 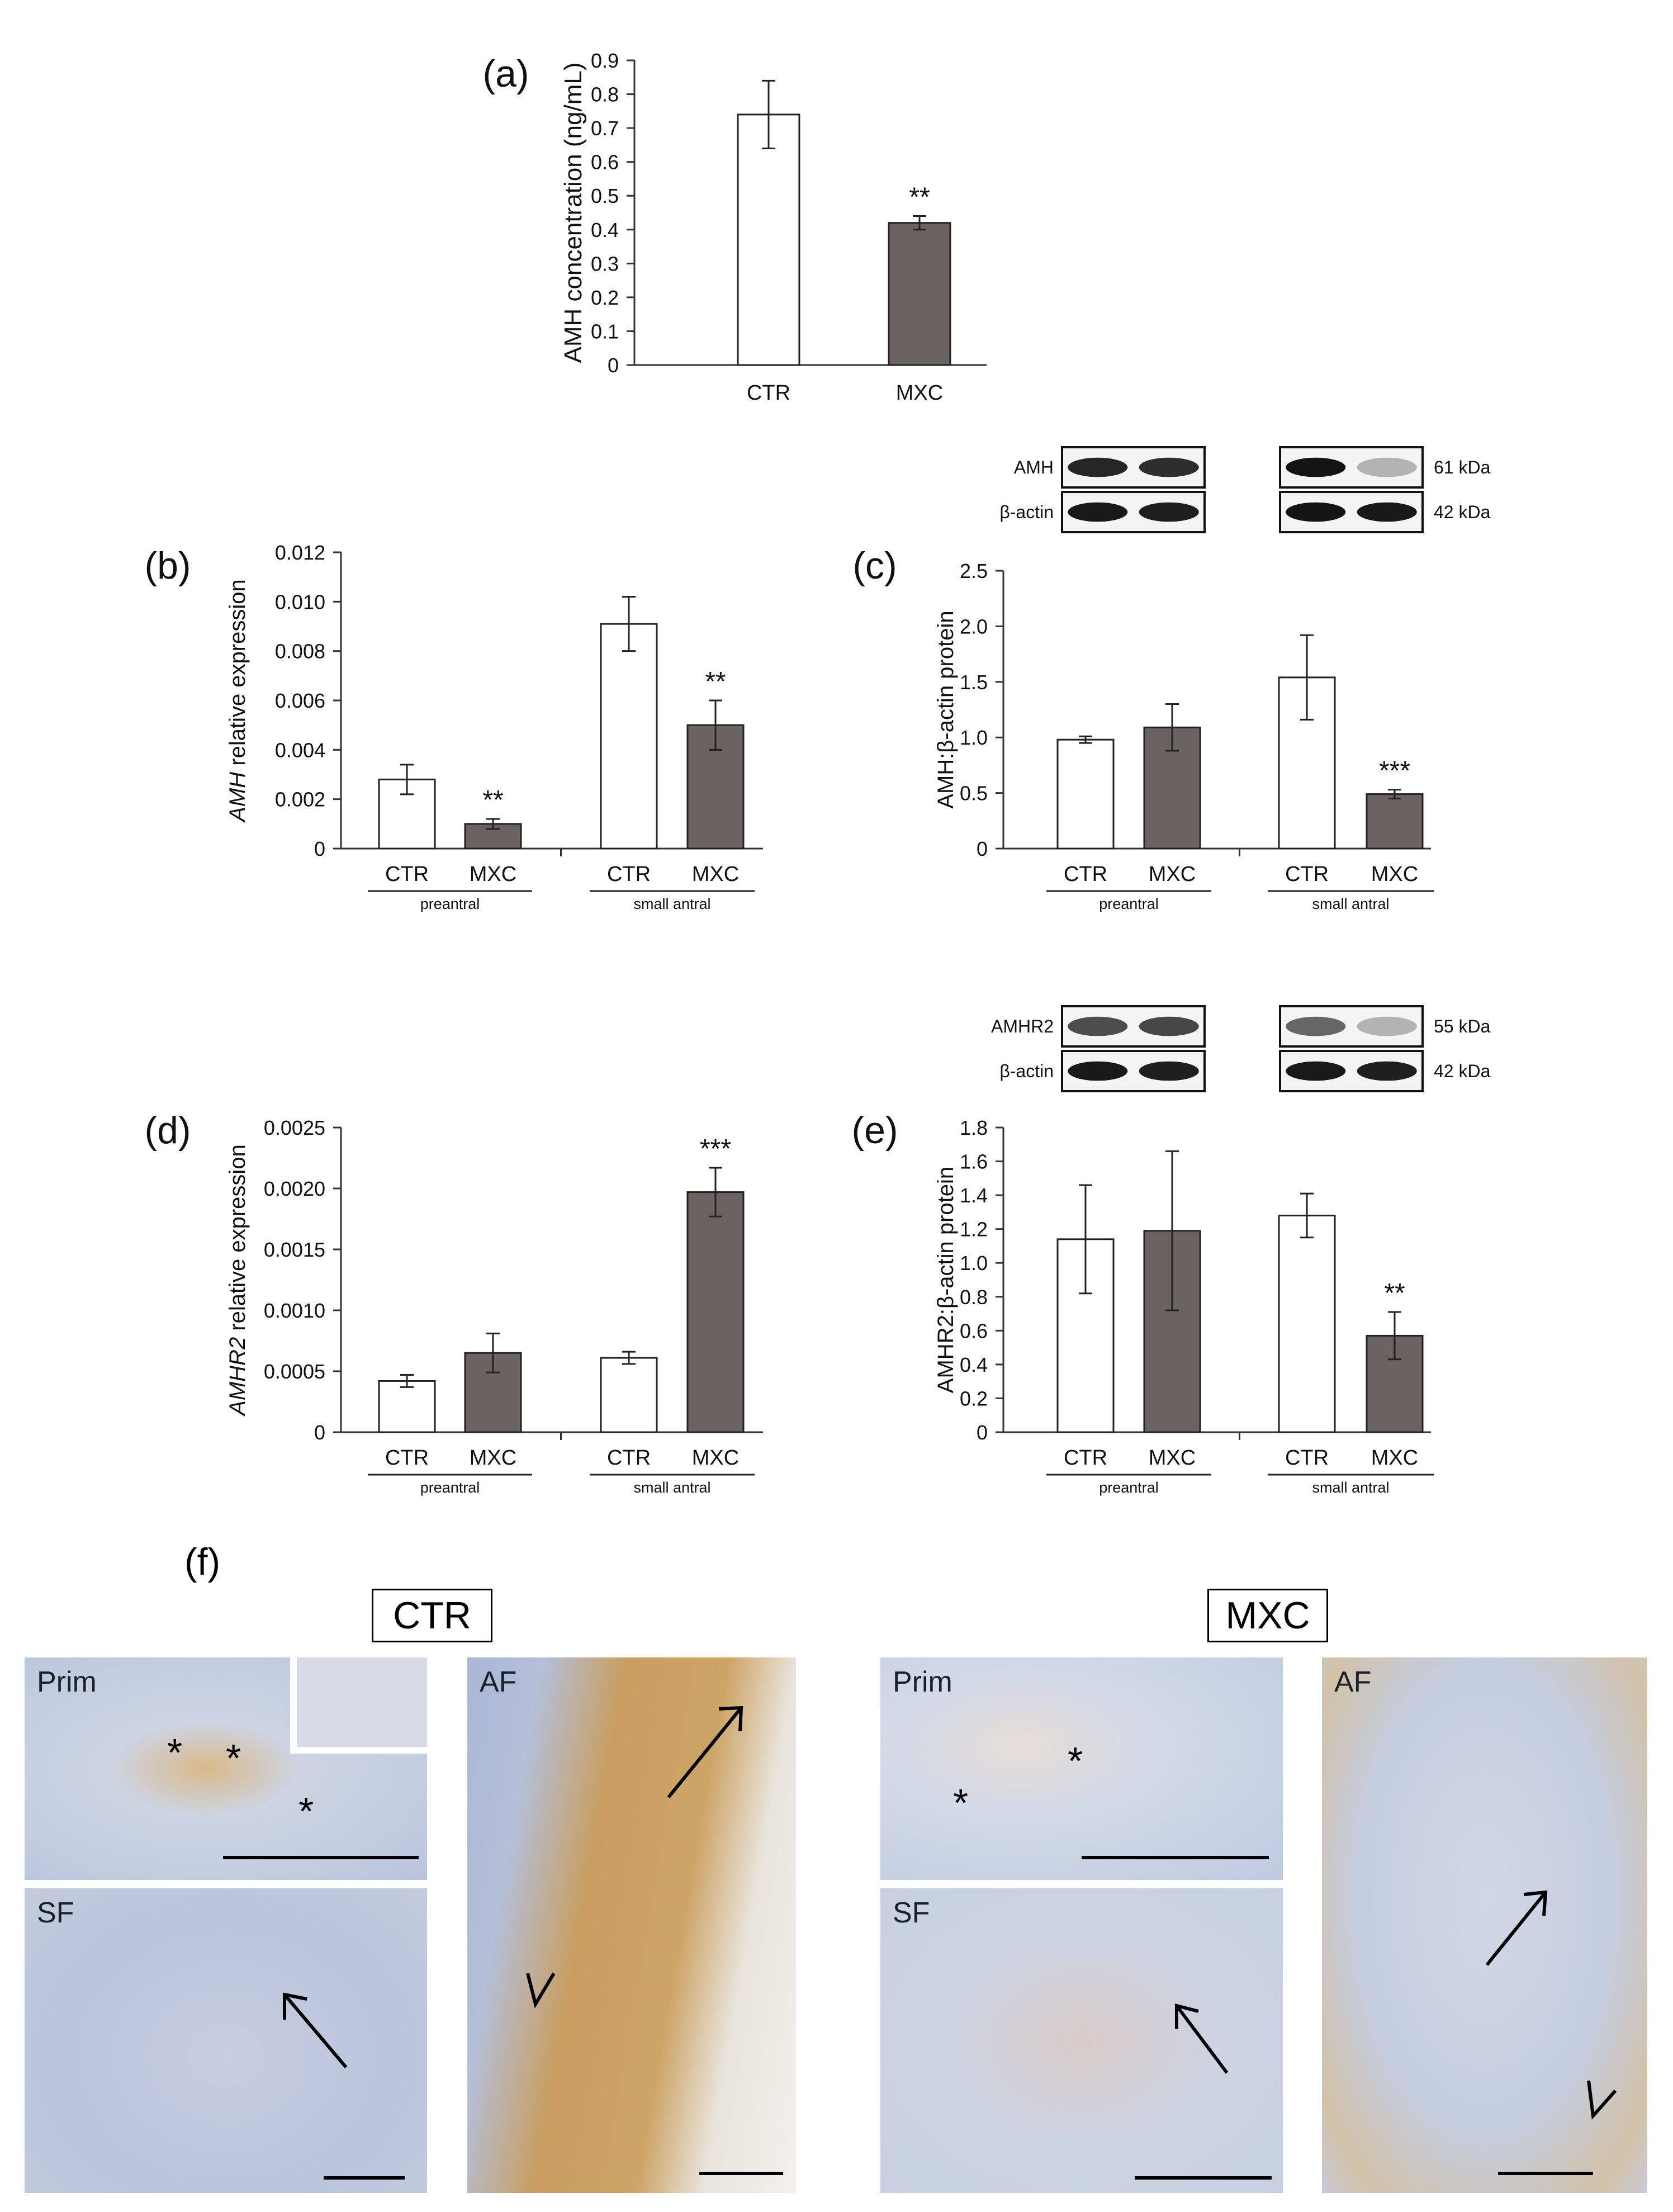 I want to click on y-axis-label: AMH concentration (ng/mL), so click(x=573, y=213).